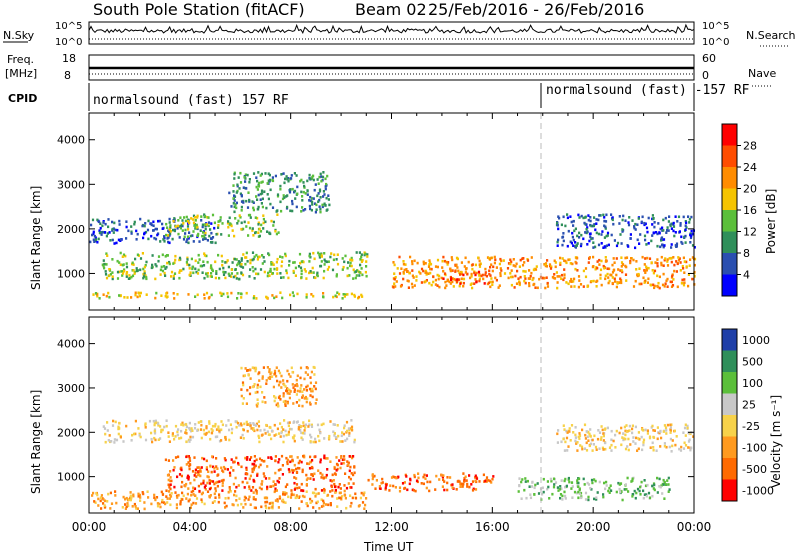  What do you see at coordinates (199, 9) in the screenshot?
I see `station-title: South Pole Station (fitACF)` at bounding box center [199, 9].